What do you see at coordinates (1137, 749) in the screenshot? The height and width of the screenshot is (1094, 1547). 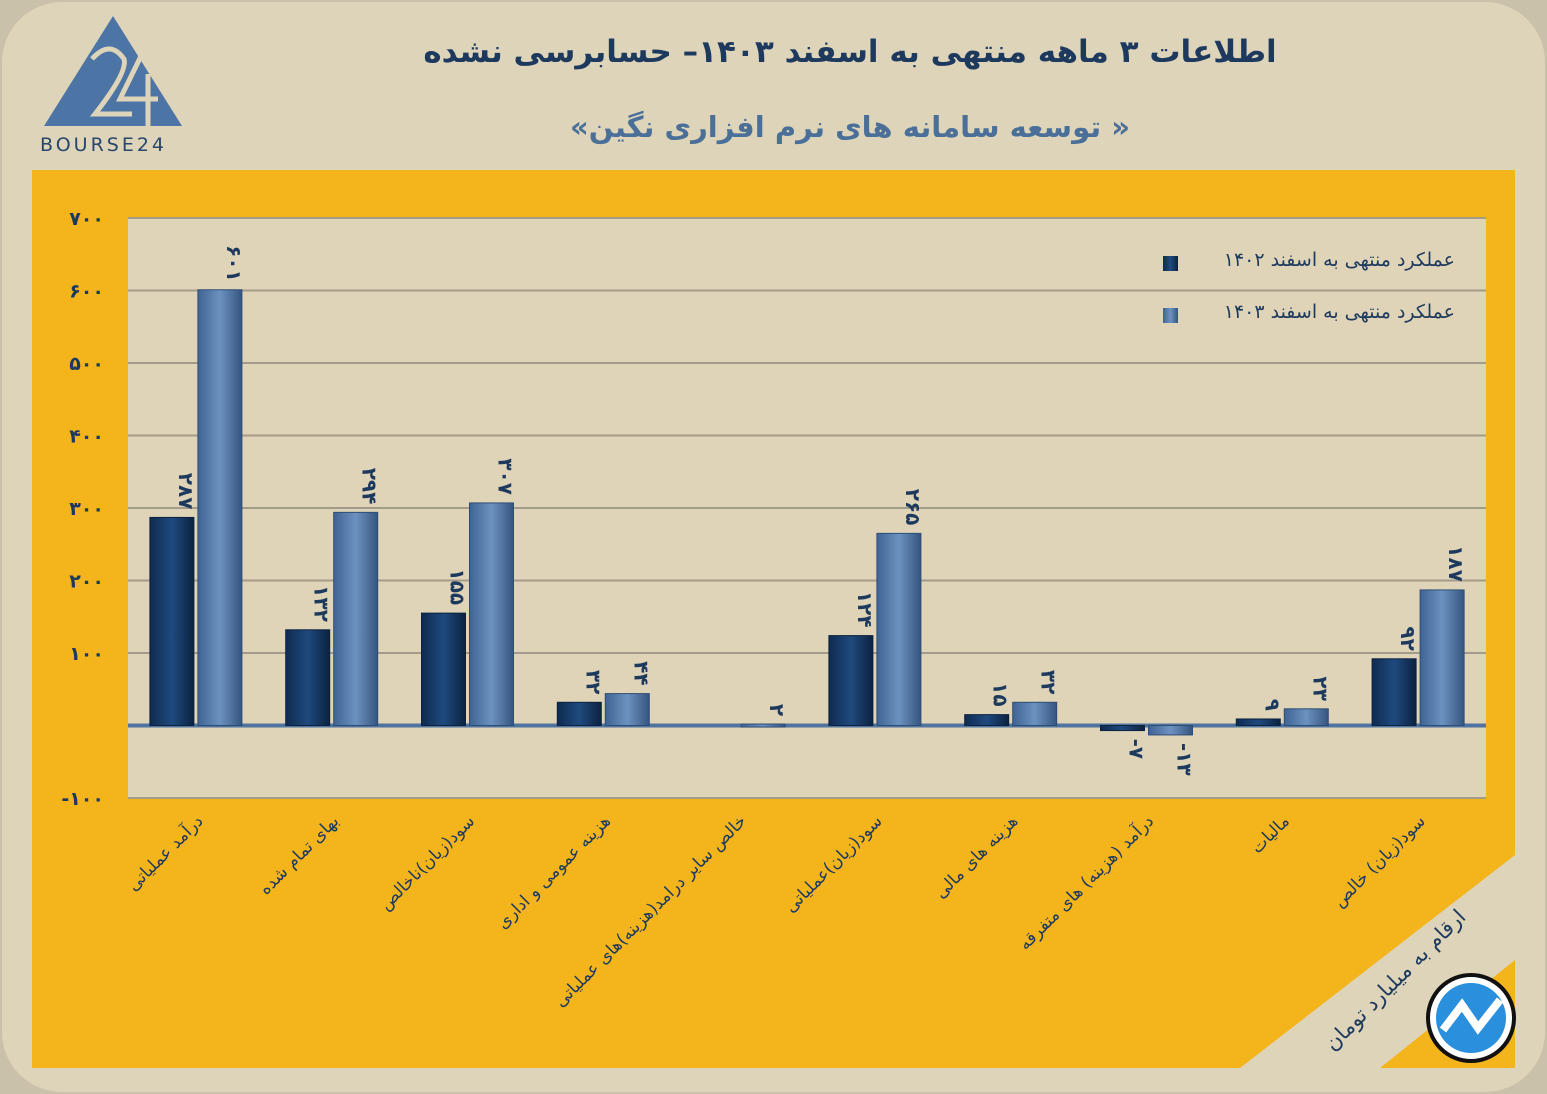 I see `data-label: -۷` at bounding box center [1137, 749].